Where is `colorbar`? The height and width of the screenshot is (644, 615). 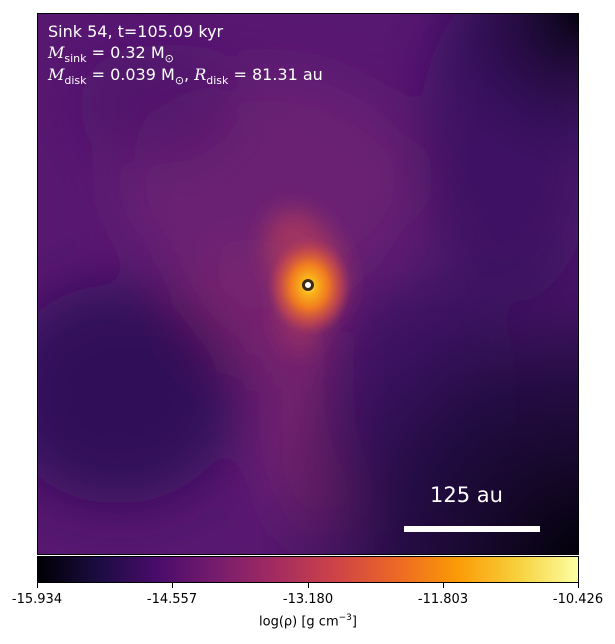
colorbar is located at coordinates (308, 569).